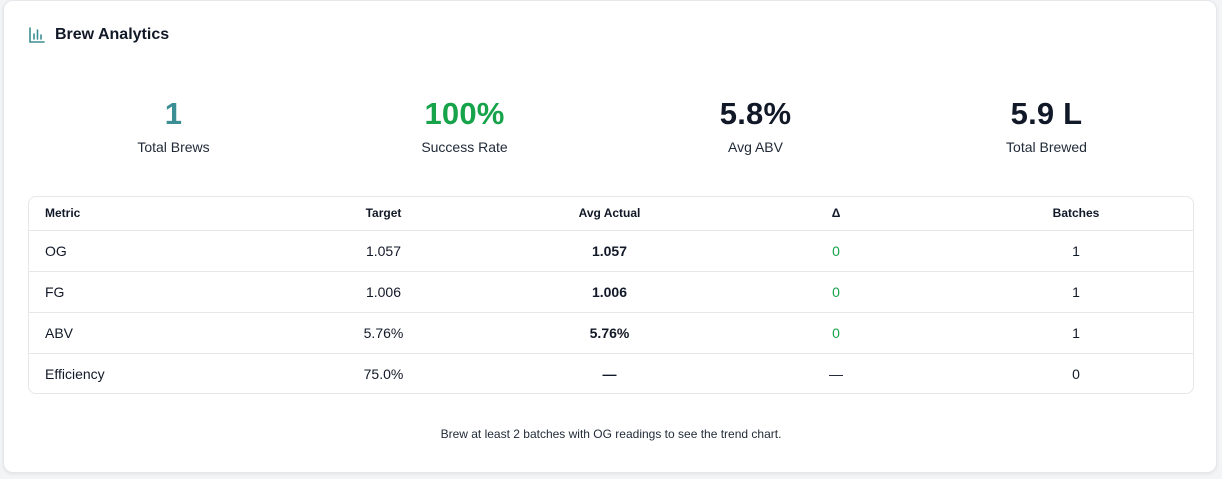 The width and height of the screenshot is (1222, 479). What do you see at coordinates (145, 291) in the screenshot?
I see `cell-metric: FG` at bounding box center [145, 291].